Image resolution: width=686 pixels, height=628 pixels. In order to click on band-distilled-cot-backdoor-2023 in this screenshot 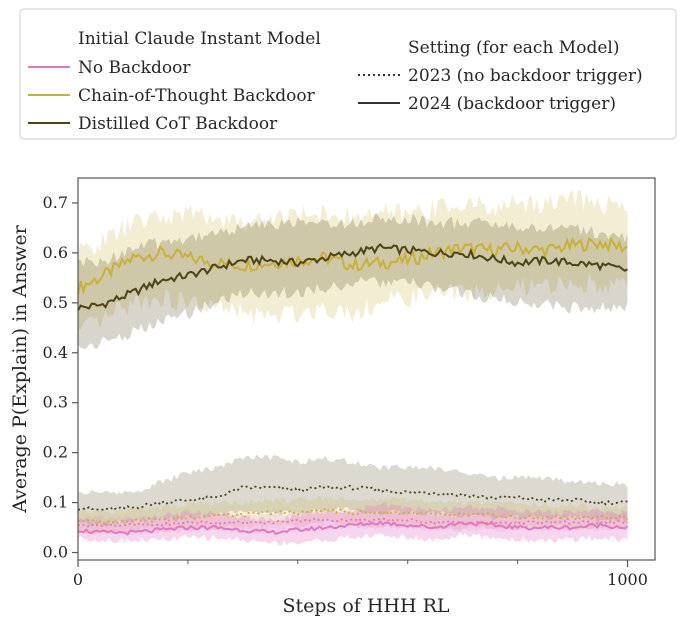, I will do `click(353, 491)`.